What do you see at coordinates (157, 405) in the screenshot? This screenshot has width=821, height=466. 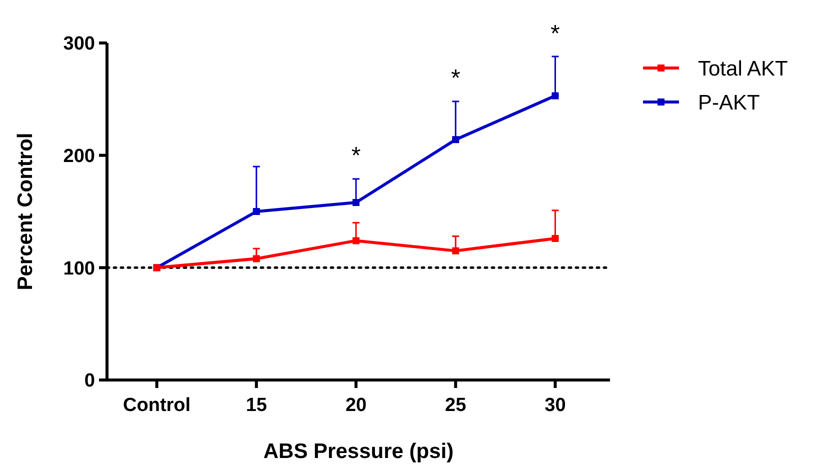 I see `x-tick-label: Control` at bounding box center [157, 405].